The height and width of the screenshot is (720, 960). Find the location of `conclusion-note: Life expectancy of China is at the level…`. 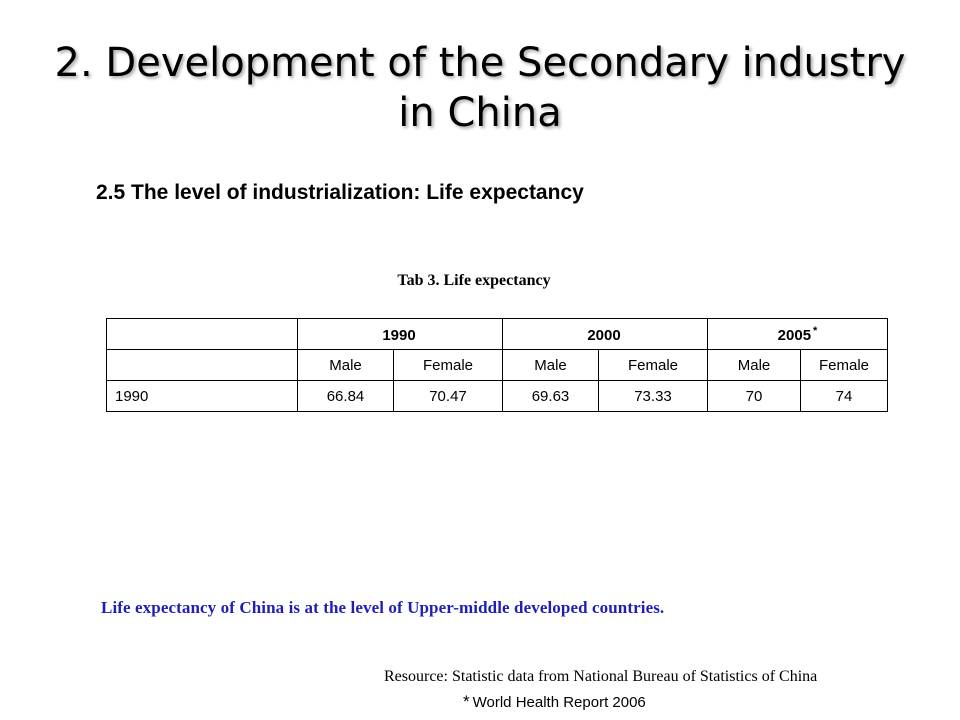

conclusion-note: Life expectancy of China is at the level… is located at coordinates (383, 607).